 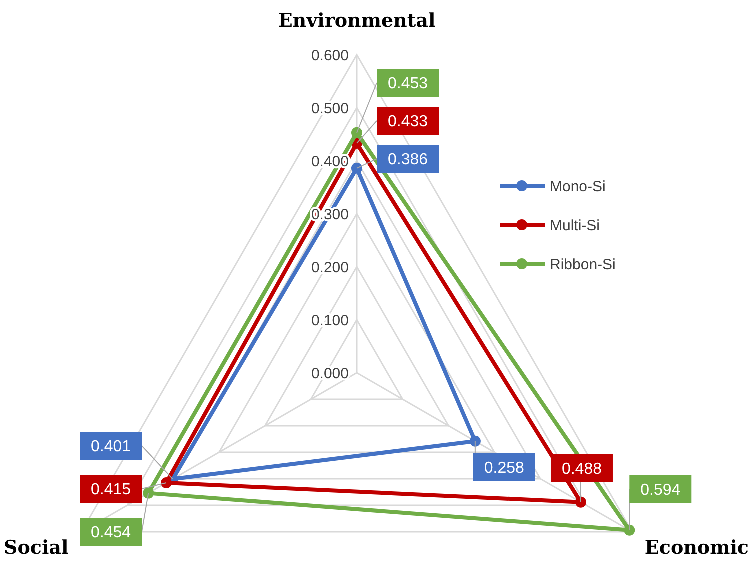 I want to click on y-tick-label: 0.000, so click(x=330, y=373).